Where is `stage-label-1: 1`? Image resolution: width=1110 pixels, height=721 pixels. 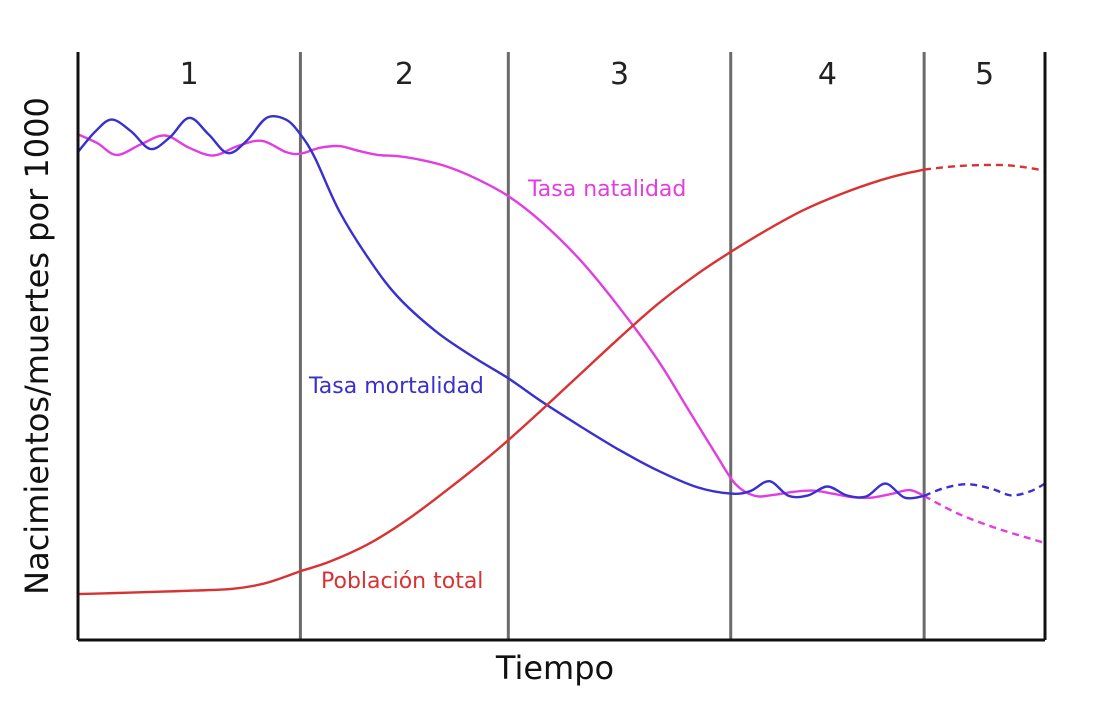 stage-label-1: 1 is located at coordinates (189, 74).